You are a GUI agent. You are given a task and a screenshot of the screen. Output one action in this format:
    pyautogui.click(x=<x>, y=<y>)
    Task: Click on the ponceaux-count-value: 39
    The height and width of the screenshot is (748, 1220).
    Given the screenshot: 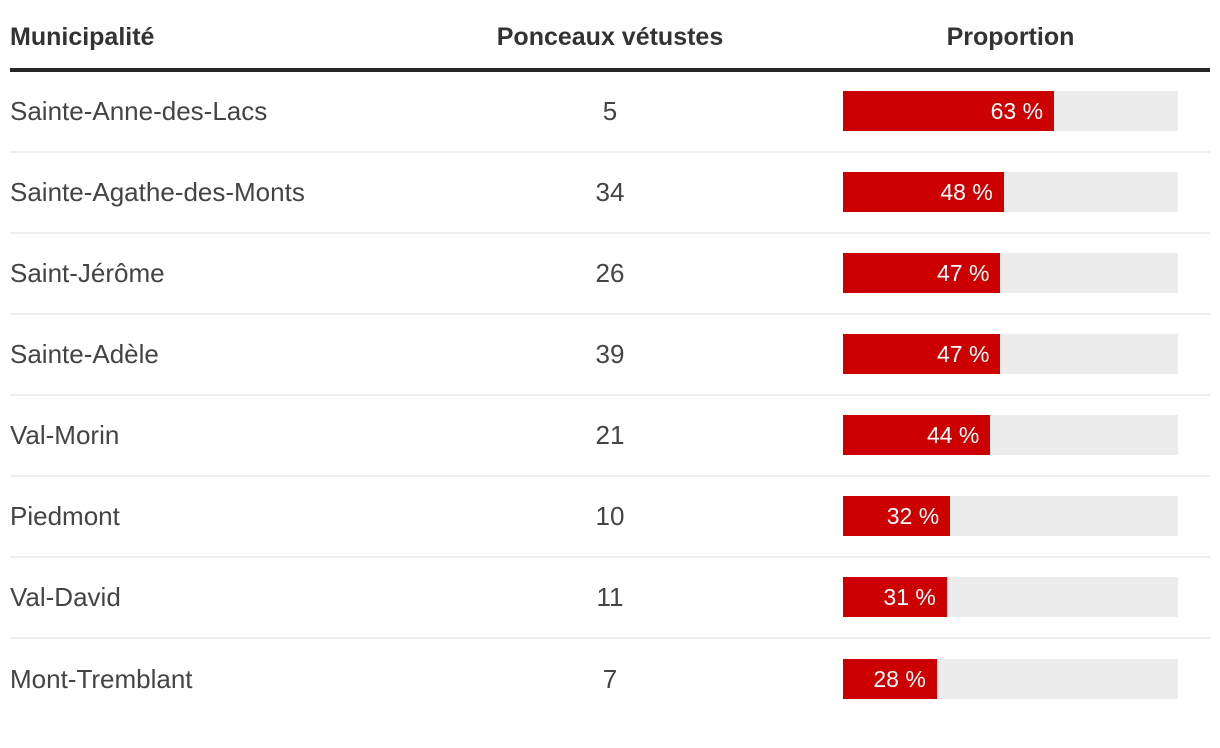 What is the action you would take?
    pyautogui.click(x=610, y=353)
    